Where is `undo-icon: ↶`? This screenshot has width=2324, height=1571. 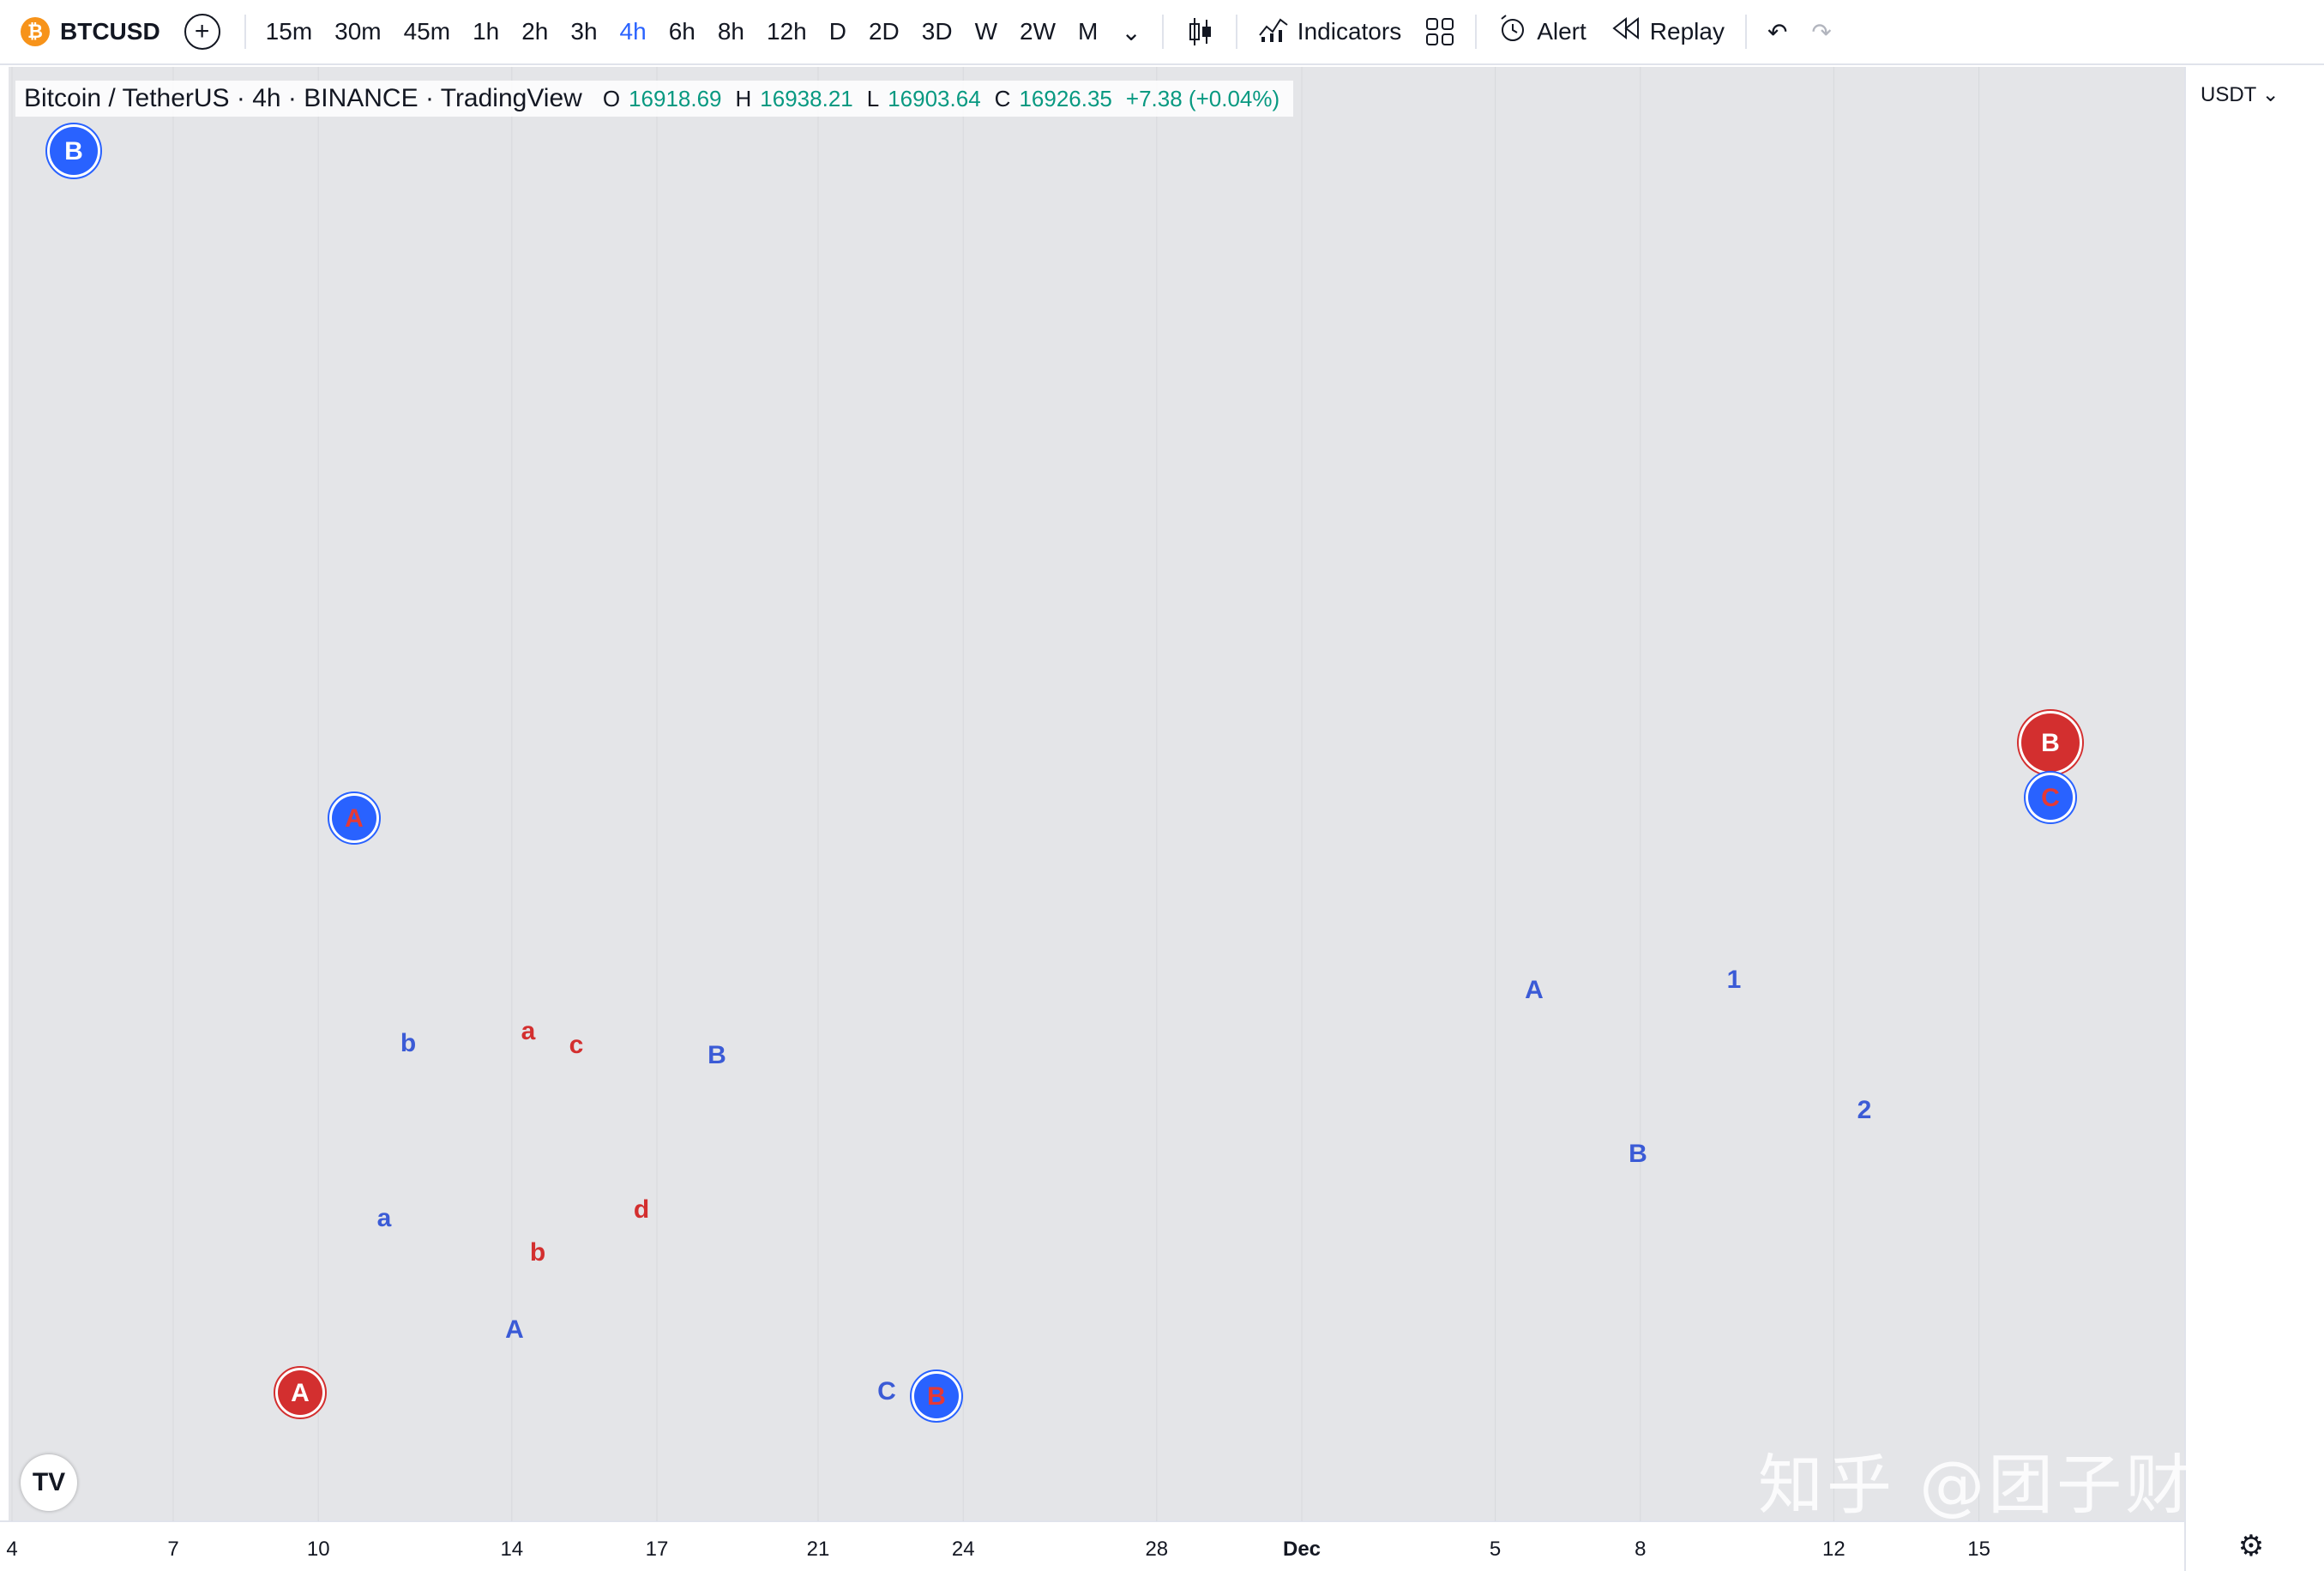
undo-icon: ↶ is located at coordinates (1777, 31).